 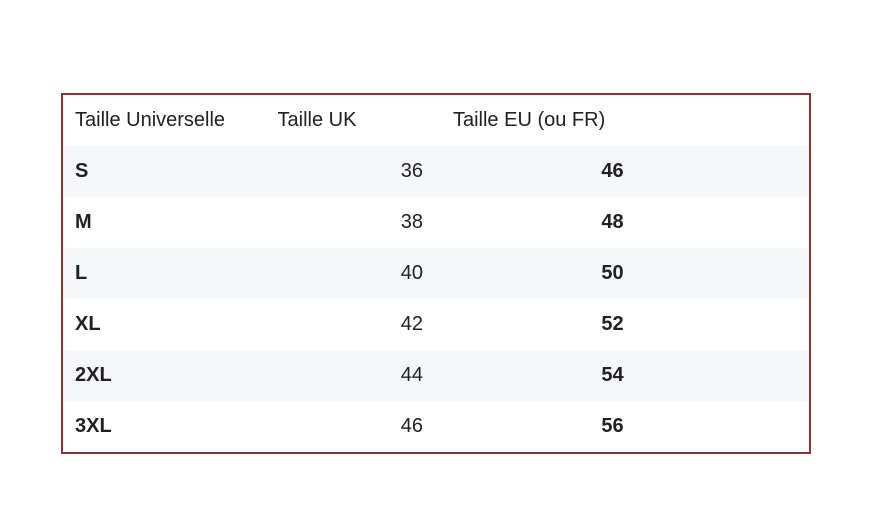 I want to click on cell-universal-size: XL, so click(x=88, y=324).